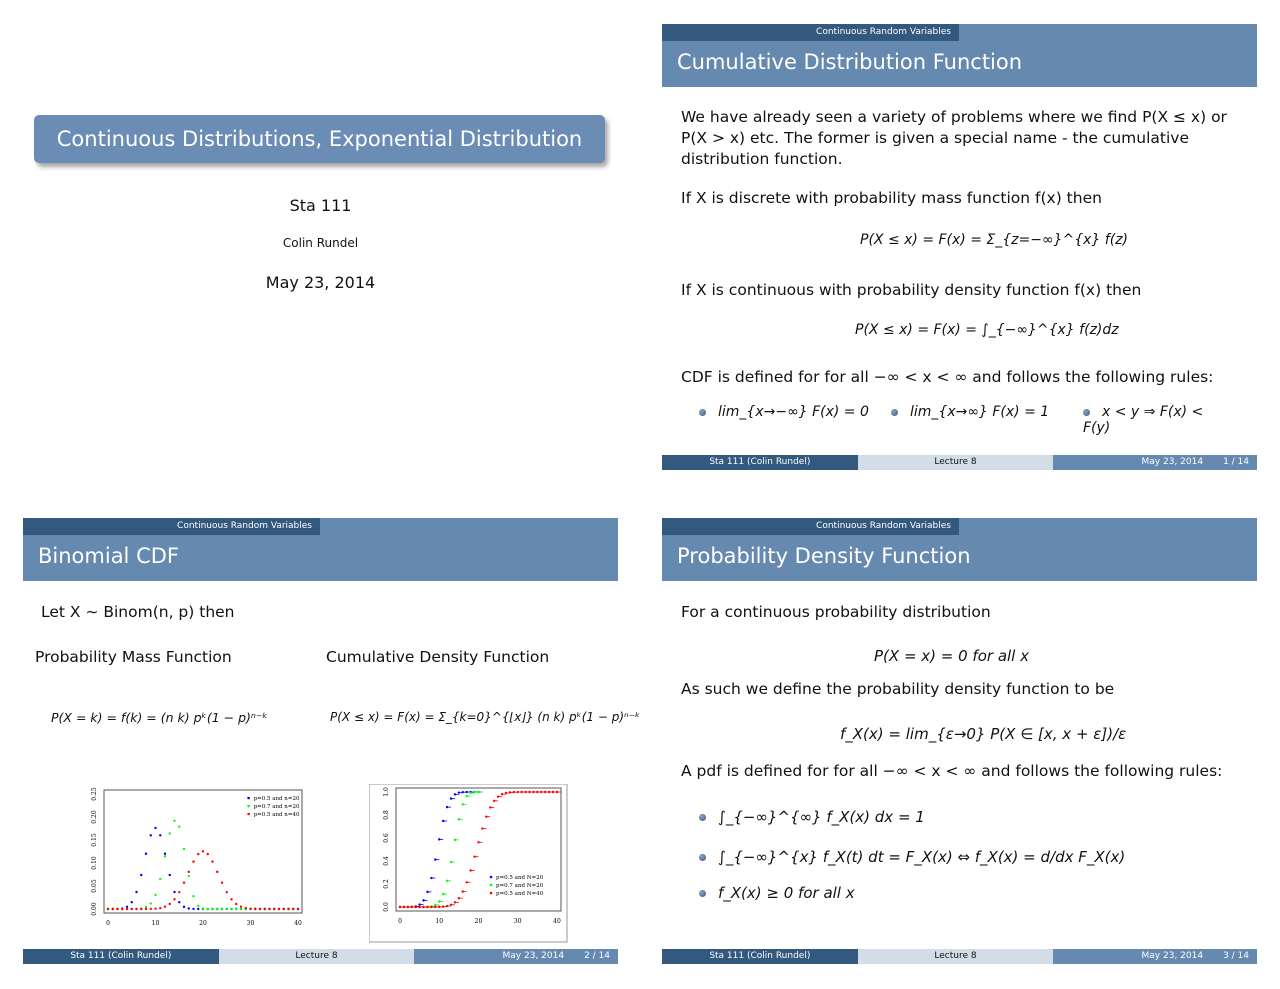  Describe the element at coordinates (156, 923) in the screenshot. I see `x-tick-label: 10` at that location.